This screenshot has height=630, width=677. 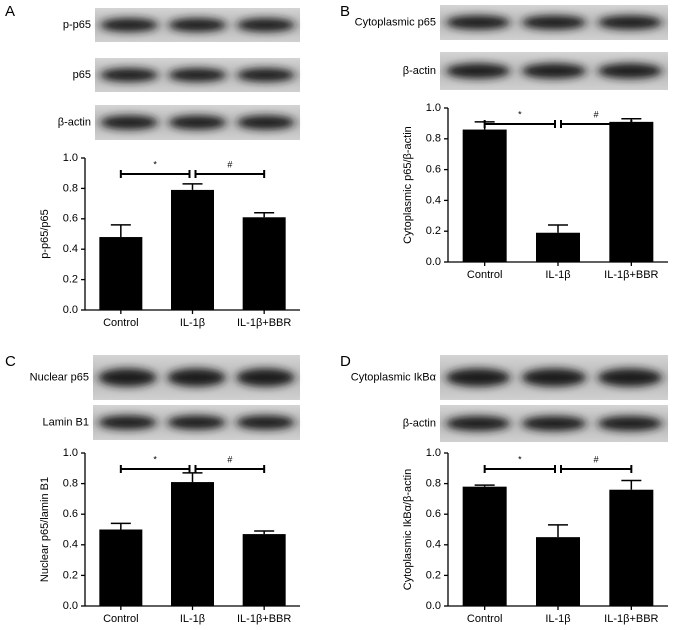 What do you see at coordinates (45, 529) in the screenshot?
I see `y-axis-label: Nuclear p65/lamin B1` at bounding box center [45, 529].